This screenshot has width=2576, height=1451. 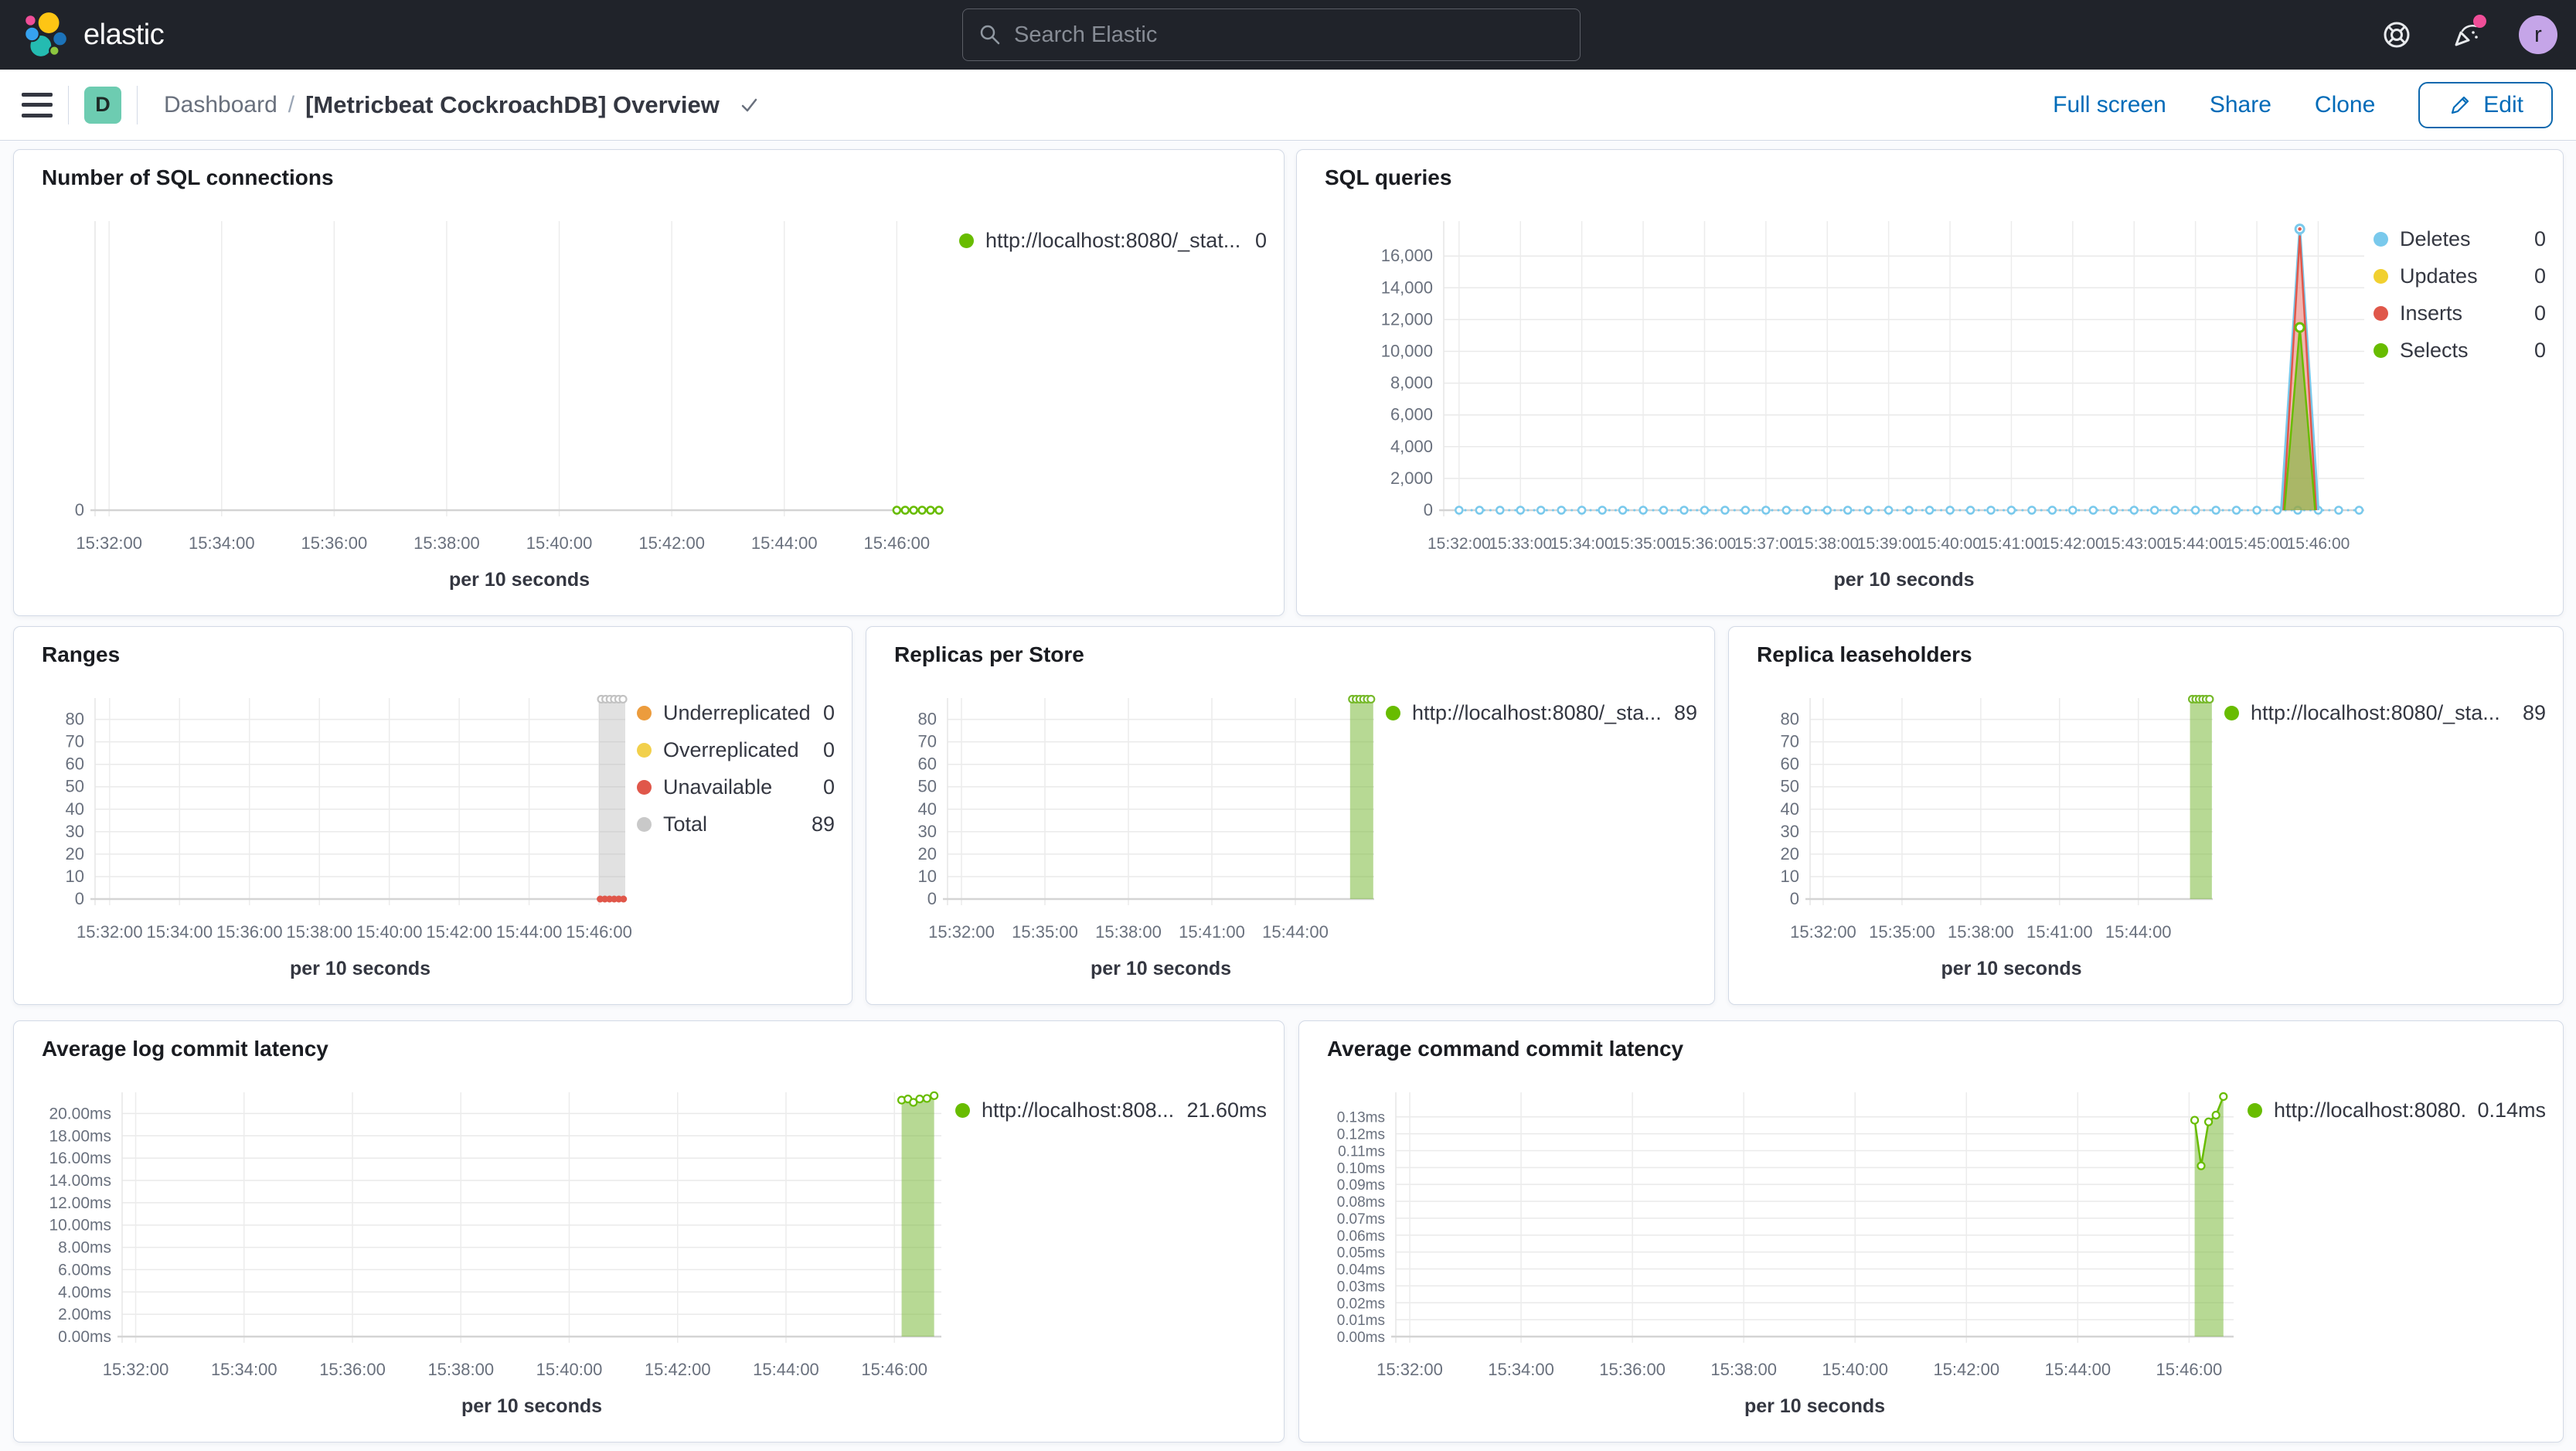 I want to click on chart-legend: Deletes 0 Updates 0 Inserts 0 Selects 0, so click(x=2464, y=404).